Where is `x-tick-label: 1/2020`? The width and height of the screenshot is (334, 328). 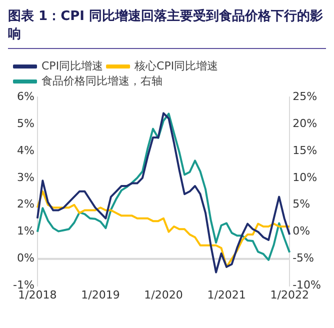 x-tick-label: 1/2020 is located at coordinates (163, 295).